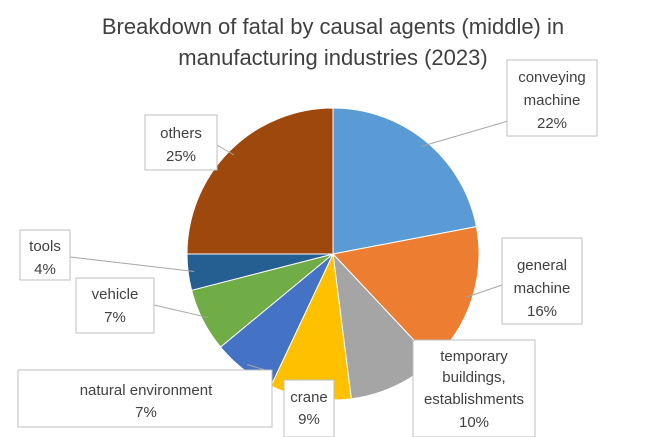  I want to click on data-label-category: buildings,, so click(473, 377).